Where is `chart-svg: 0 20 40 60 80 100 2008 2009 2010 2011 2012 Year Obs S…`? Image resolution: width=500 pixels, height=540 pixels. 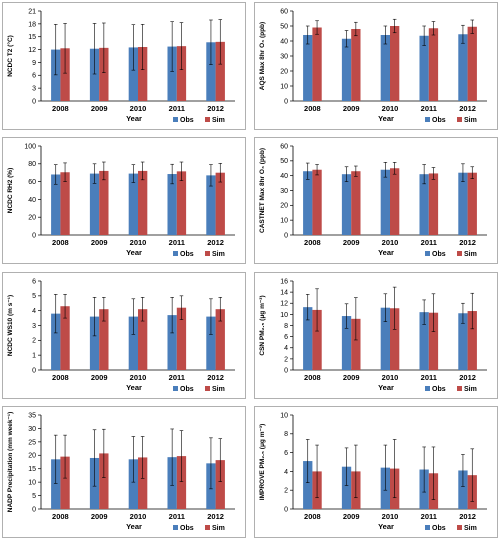 chart-svg: 0 20 40 60 80 100 2008 2009 2010 2011 2012 Year Obs S… is located at coordinates (121, 200).